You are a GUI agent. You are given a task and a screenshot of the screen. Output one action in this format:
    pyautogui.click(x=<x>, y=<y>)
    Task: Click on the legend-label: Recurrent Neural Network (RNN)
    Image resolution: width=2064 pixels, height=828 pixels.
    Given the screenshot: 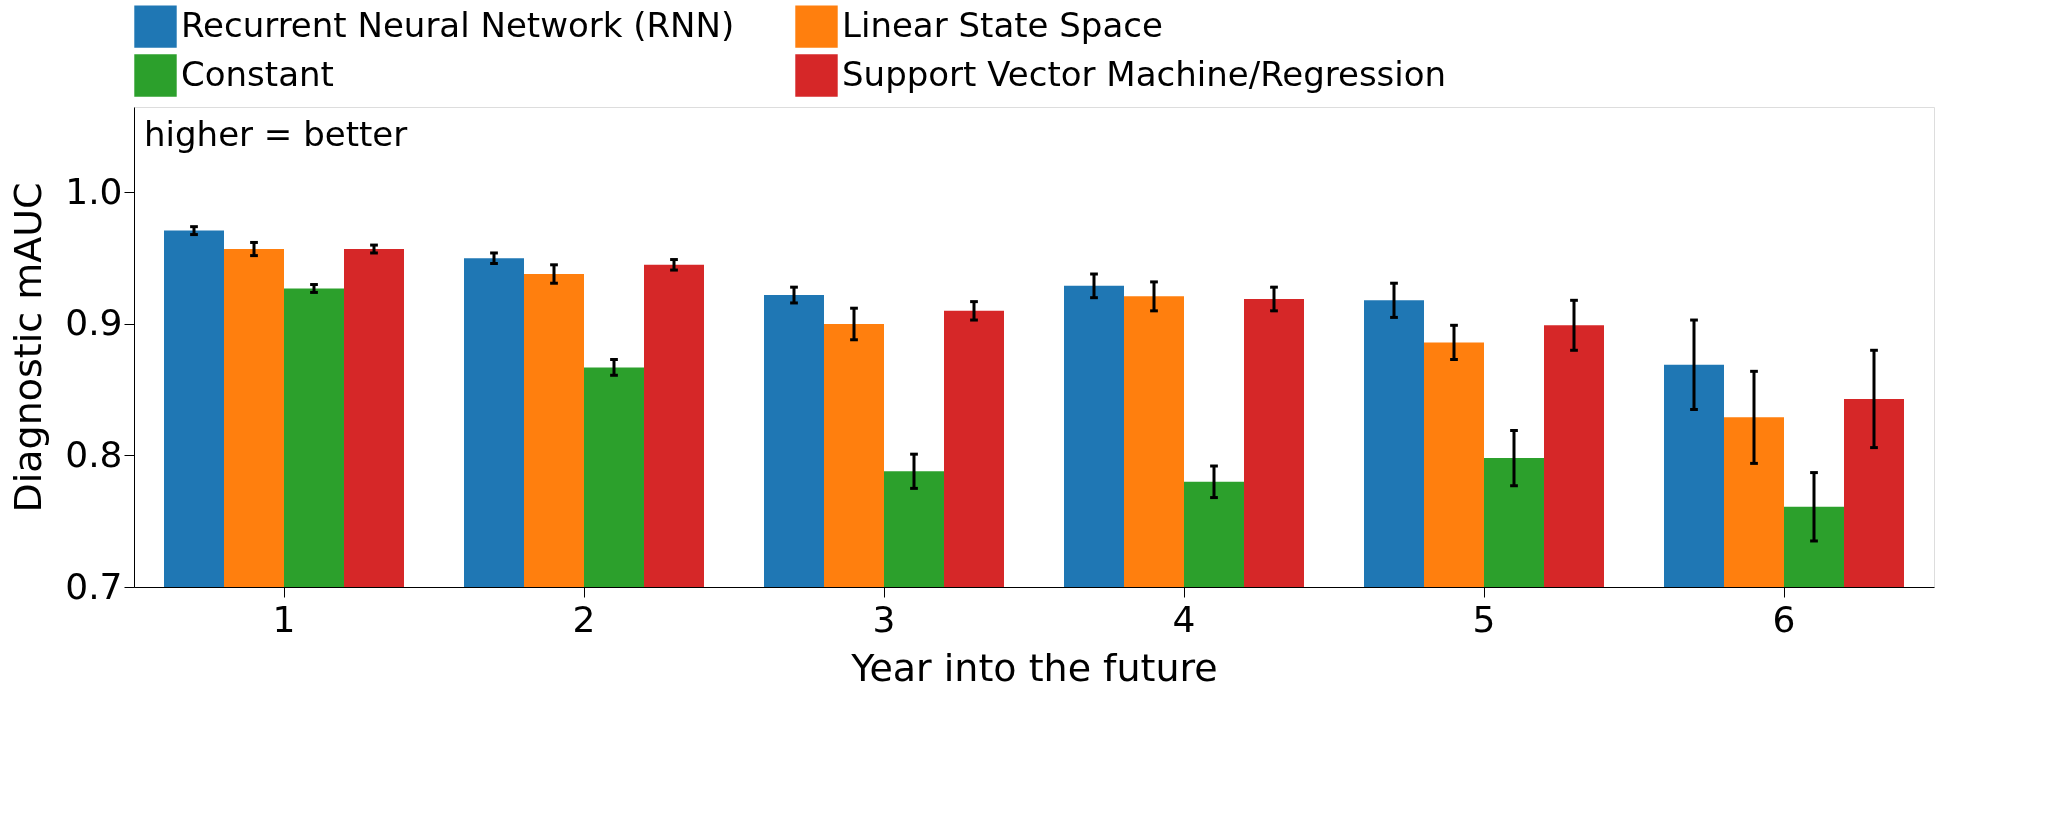 What is the action you would take?
    pyautogui.click(x=458, y=24)
    